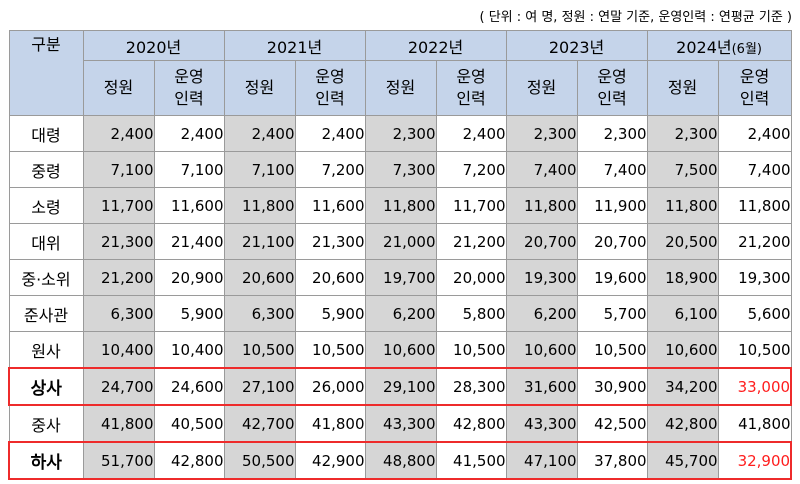 Image resolution: width=800 pixels, height=484 pixels. Describe the element at coordinates (682, 460) in the screenshot. I see `quota-cell: 45,700` at that location.